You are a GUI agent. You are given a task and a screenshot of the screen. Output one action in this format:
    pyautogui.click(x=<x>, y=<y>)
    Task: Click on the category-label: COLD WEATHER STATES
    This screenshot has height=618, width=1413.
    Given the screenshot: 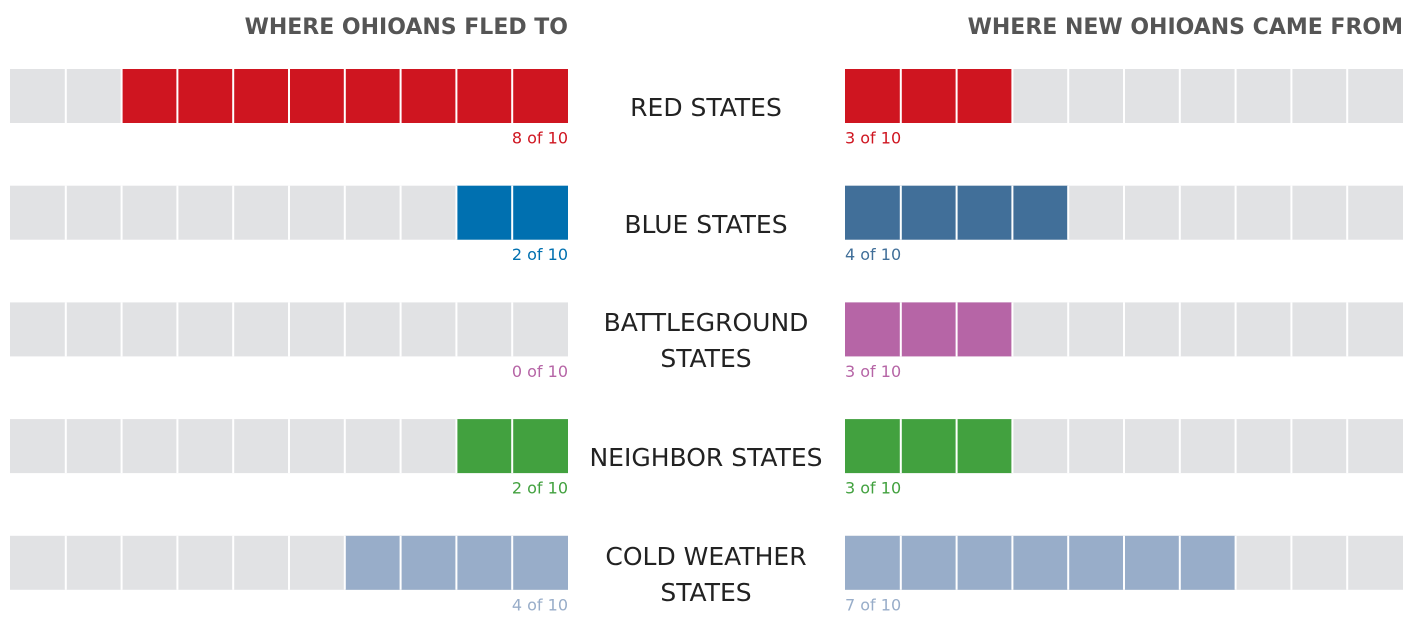 What is the action you would take?
    pyautogui.click(x=706, y=574)
    